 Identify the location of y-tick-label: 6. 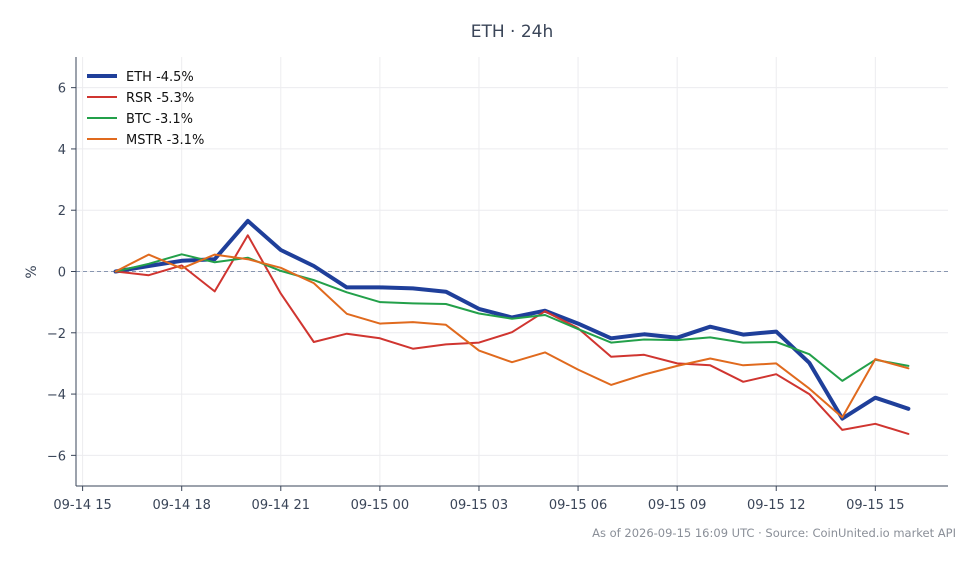
(62, 89).